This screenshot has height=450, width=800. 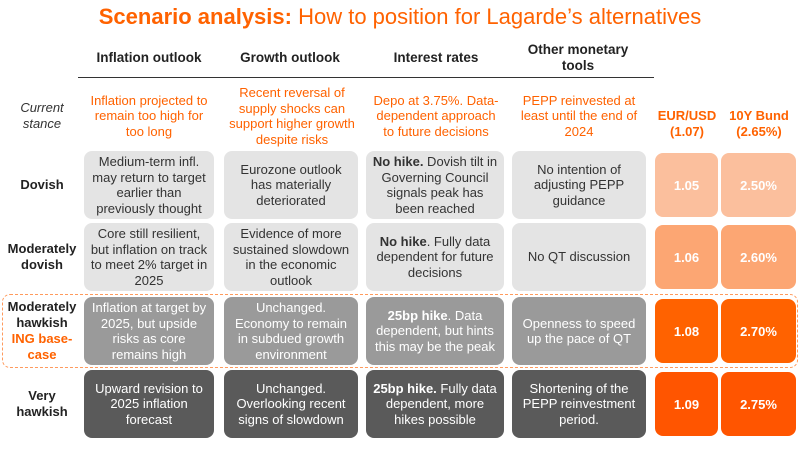 I want to click on row-label-text: Dovish, so click(x=42, y=184).